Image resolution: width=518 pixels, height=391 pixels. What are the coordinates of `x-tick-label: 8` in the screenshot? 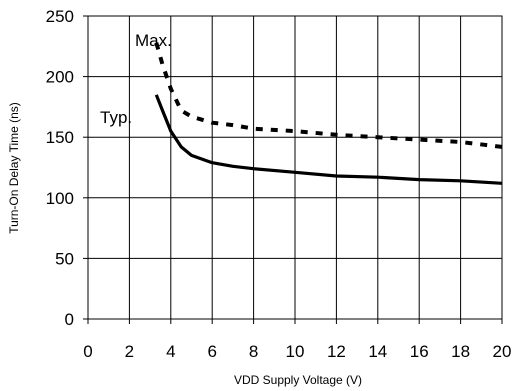 It's located at (253, 351).